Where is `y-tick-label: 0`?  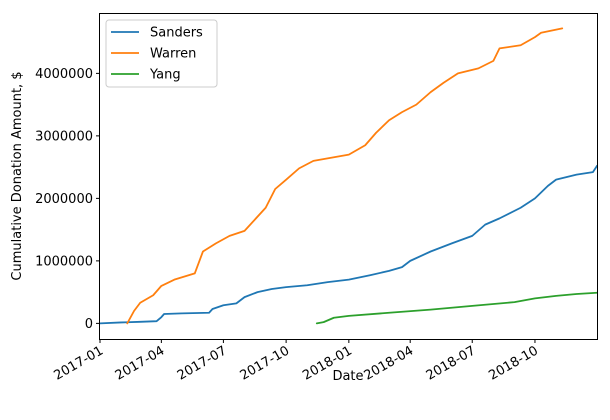
y-tick-label: 0 is located at coordinates (89, 324).